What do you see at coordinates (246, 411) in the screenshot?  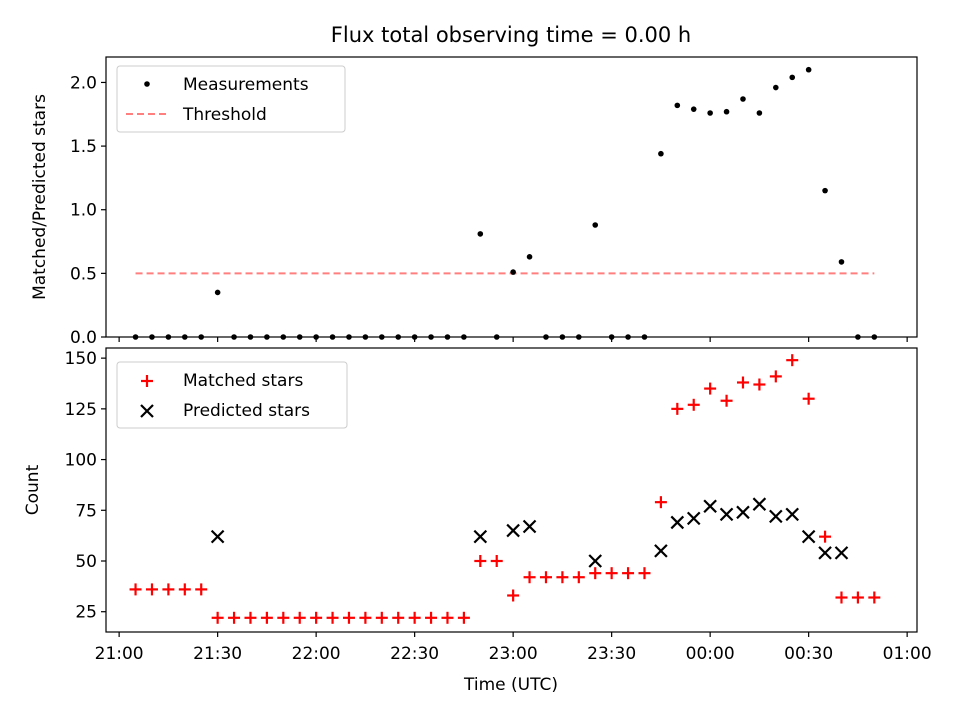 I see `legend-label-predicted: Predicted stars` at bounding box center [246, 411].